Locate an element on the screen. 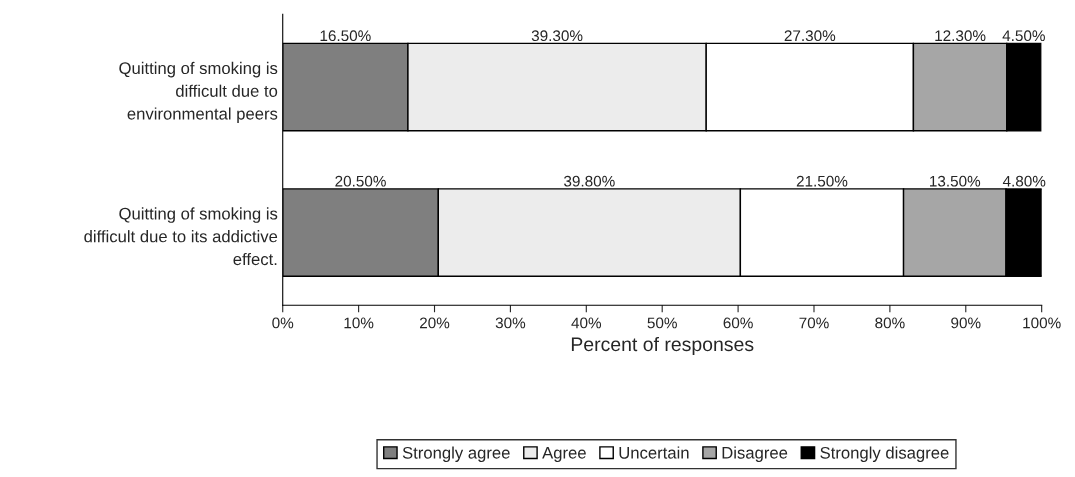 The width and height of the screenshot is (1075, 477). data-label: 20.50% is located at coordinates (360, 181).